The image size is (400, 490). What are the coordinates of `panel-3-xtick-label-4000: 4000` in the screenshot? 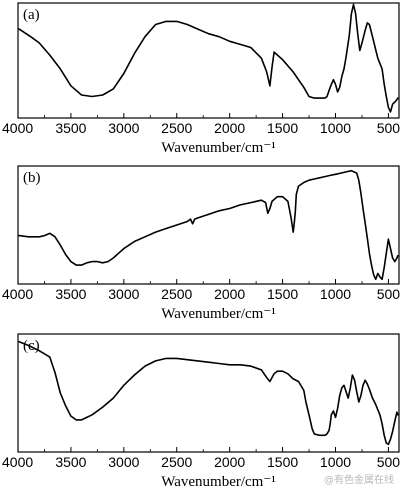 It's located at (17, 462).